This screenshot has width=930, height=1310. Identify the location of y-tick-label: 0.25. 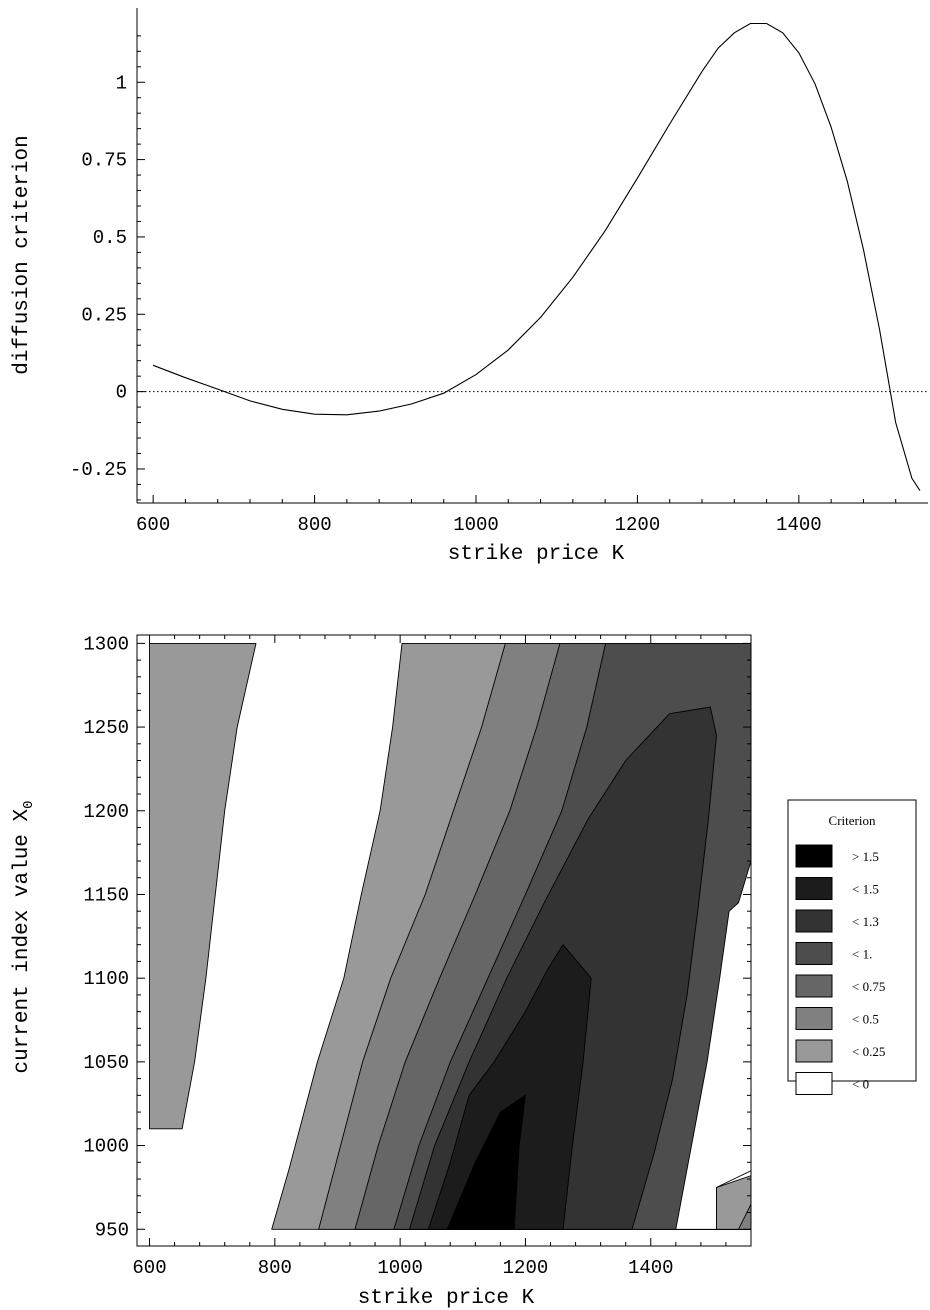
(104, 315).